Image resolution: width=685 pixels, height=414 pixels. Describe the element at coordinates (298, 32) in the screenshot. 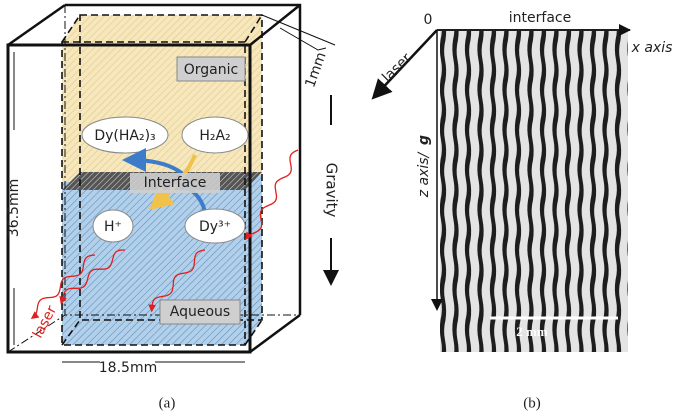

I see `dimension-line` at that location.